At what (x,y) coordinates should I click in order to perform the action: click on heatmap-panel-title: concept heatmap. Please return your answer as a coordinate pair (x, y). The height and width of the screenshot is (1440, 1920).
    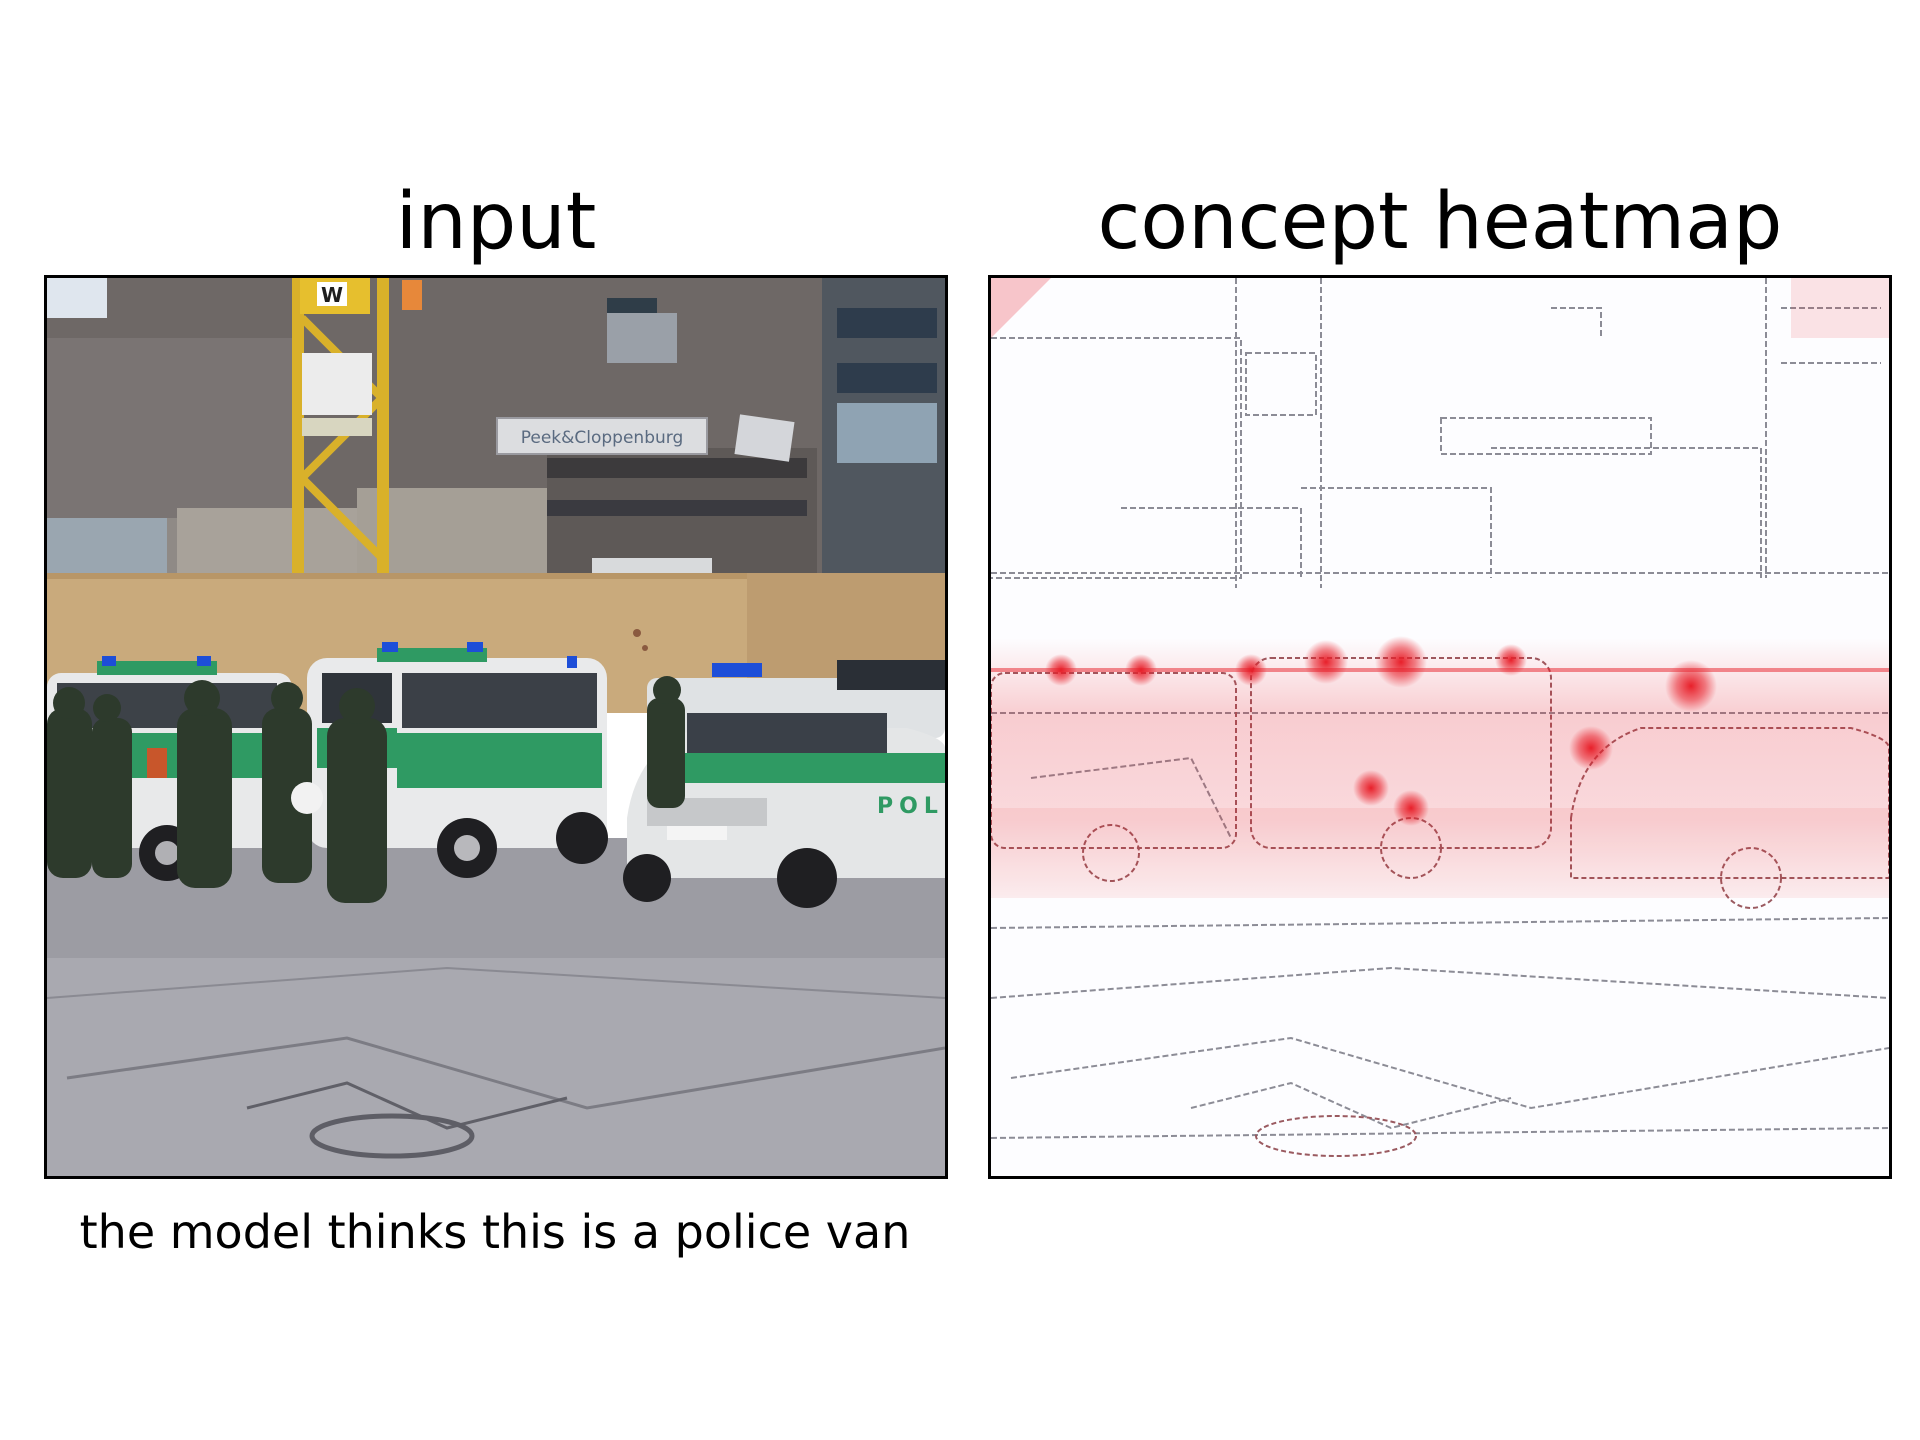
    Looking at the image, I should click on (1440, 222).